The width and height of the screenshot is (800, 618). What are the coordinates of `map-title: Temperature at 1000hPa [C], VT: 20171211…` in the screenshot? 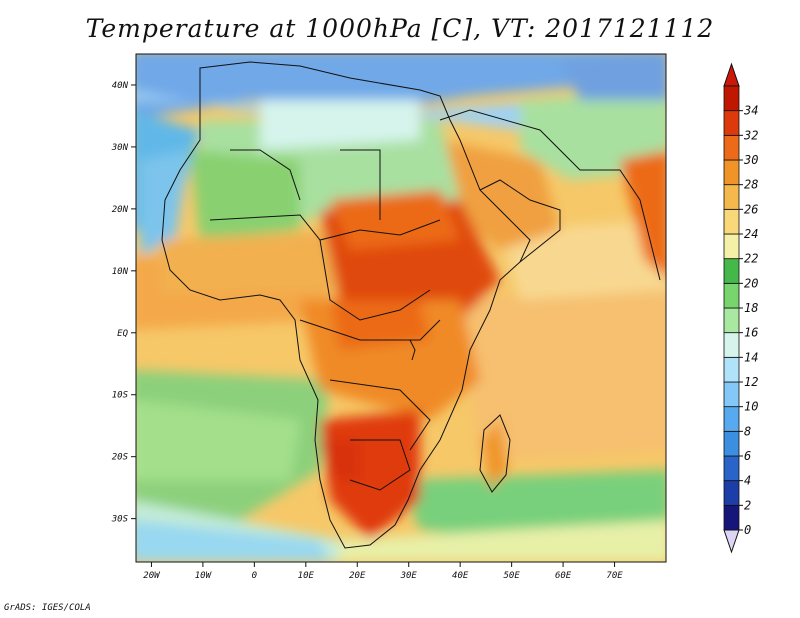 It's located at (400, 28).